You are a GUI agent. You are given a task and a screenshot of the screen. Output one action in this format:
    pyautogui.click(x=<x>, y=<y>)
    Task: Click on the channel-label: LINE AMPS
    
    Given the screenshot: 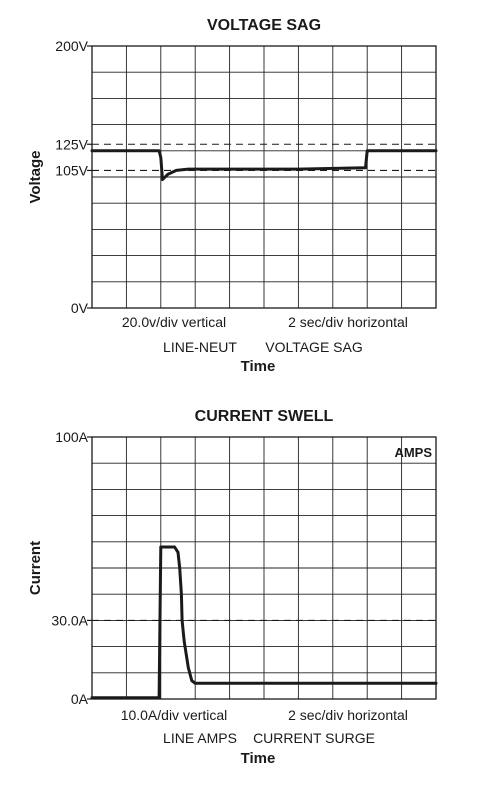 What is the action you would take?
    pyautogui.click(x=200, y=738)
    